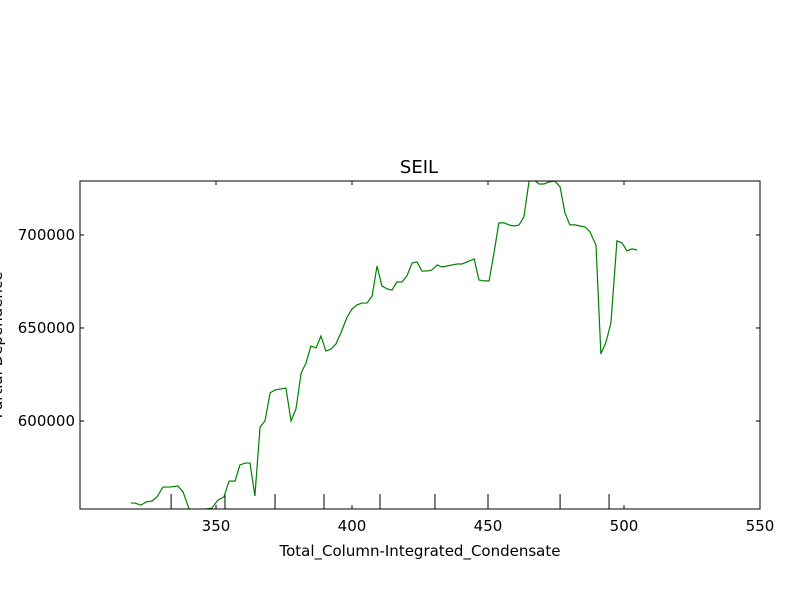  Describe the element at coordinates (352, 526) in the screenshot. I see `x-tick-label: 400` at that location.